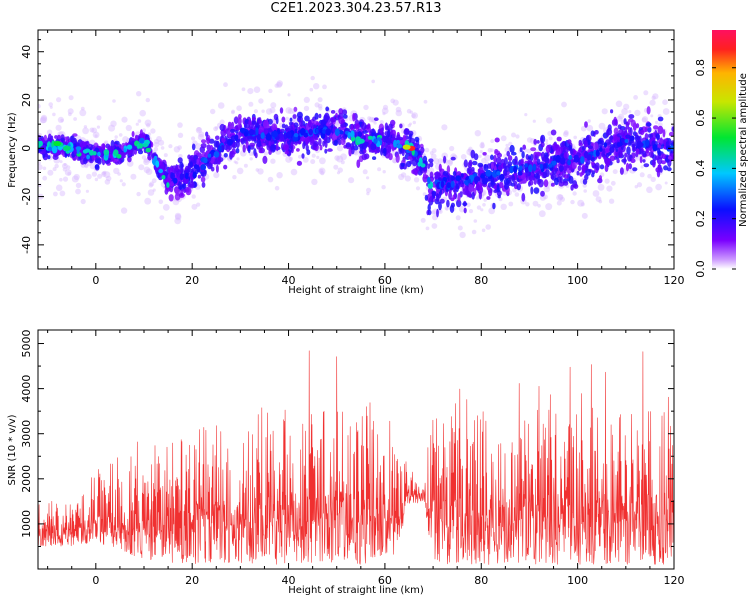 The height and width of the screenshot is (600, 750). What do you see at coordinates (481, 280) in the screenshot?
I see `spectrogram-x-tick-label: 80` at bounding box center [481, 280].